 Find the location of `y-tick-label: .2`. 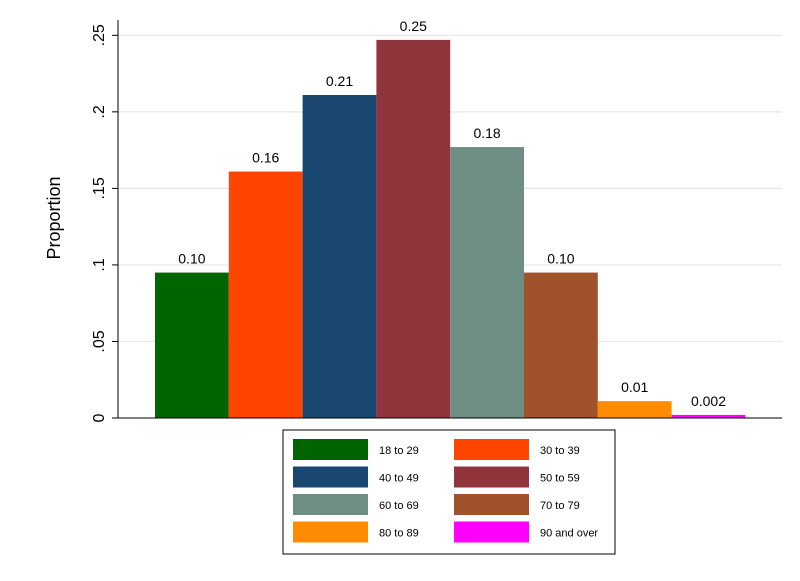

y-tick-label: .2 is located at coordinates (99, 111).